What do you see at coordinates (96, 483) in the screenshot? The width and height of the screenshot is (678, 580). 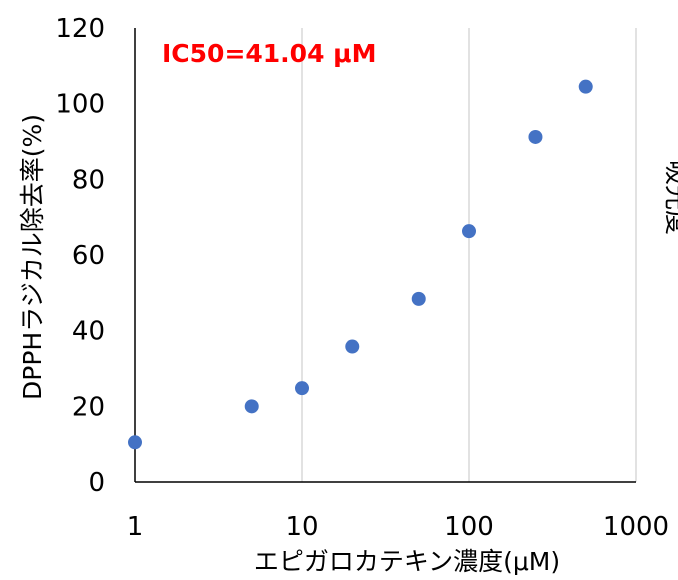 I see `y-tick-label: 0` at bounding box center [96, 483].